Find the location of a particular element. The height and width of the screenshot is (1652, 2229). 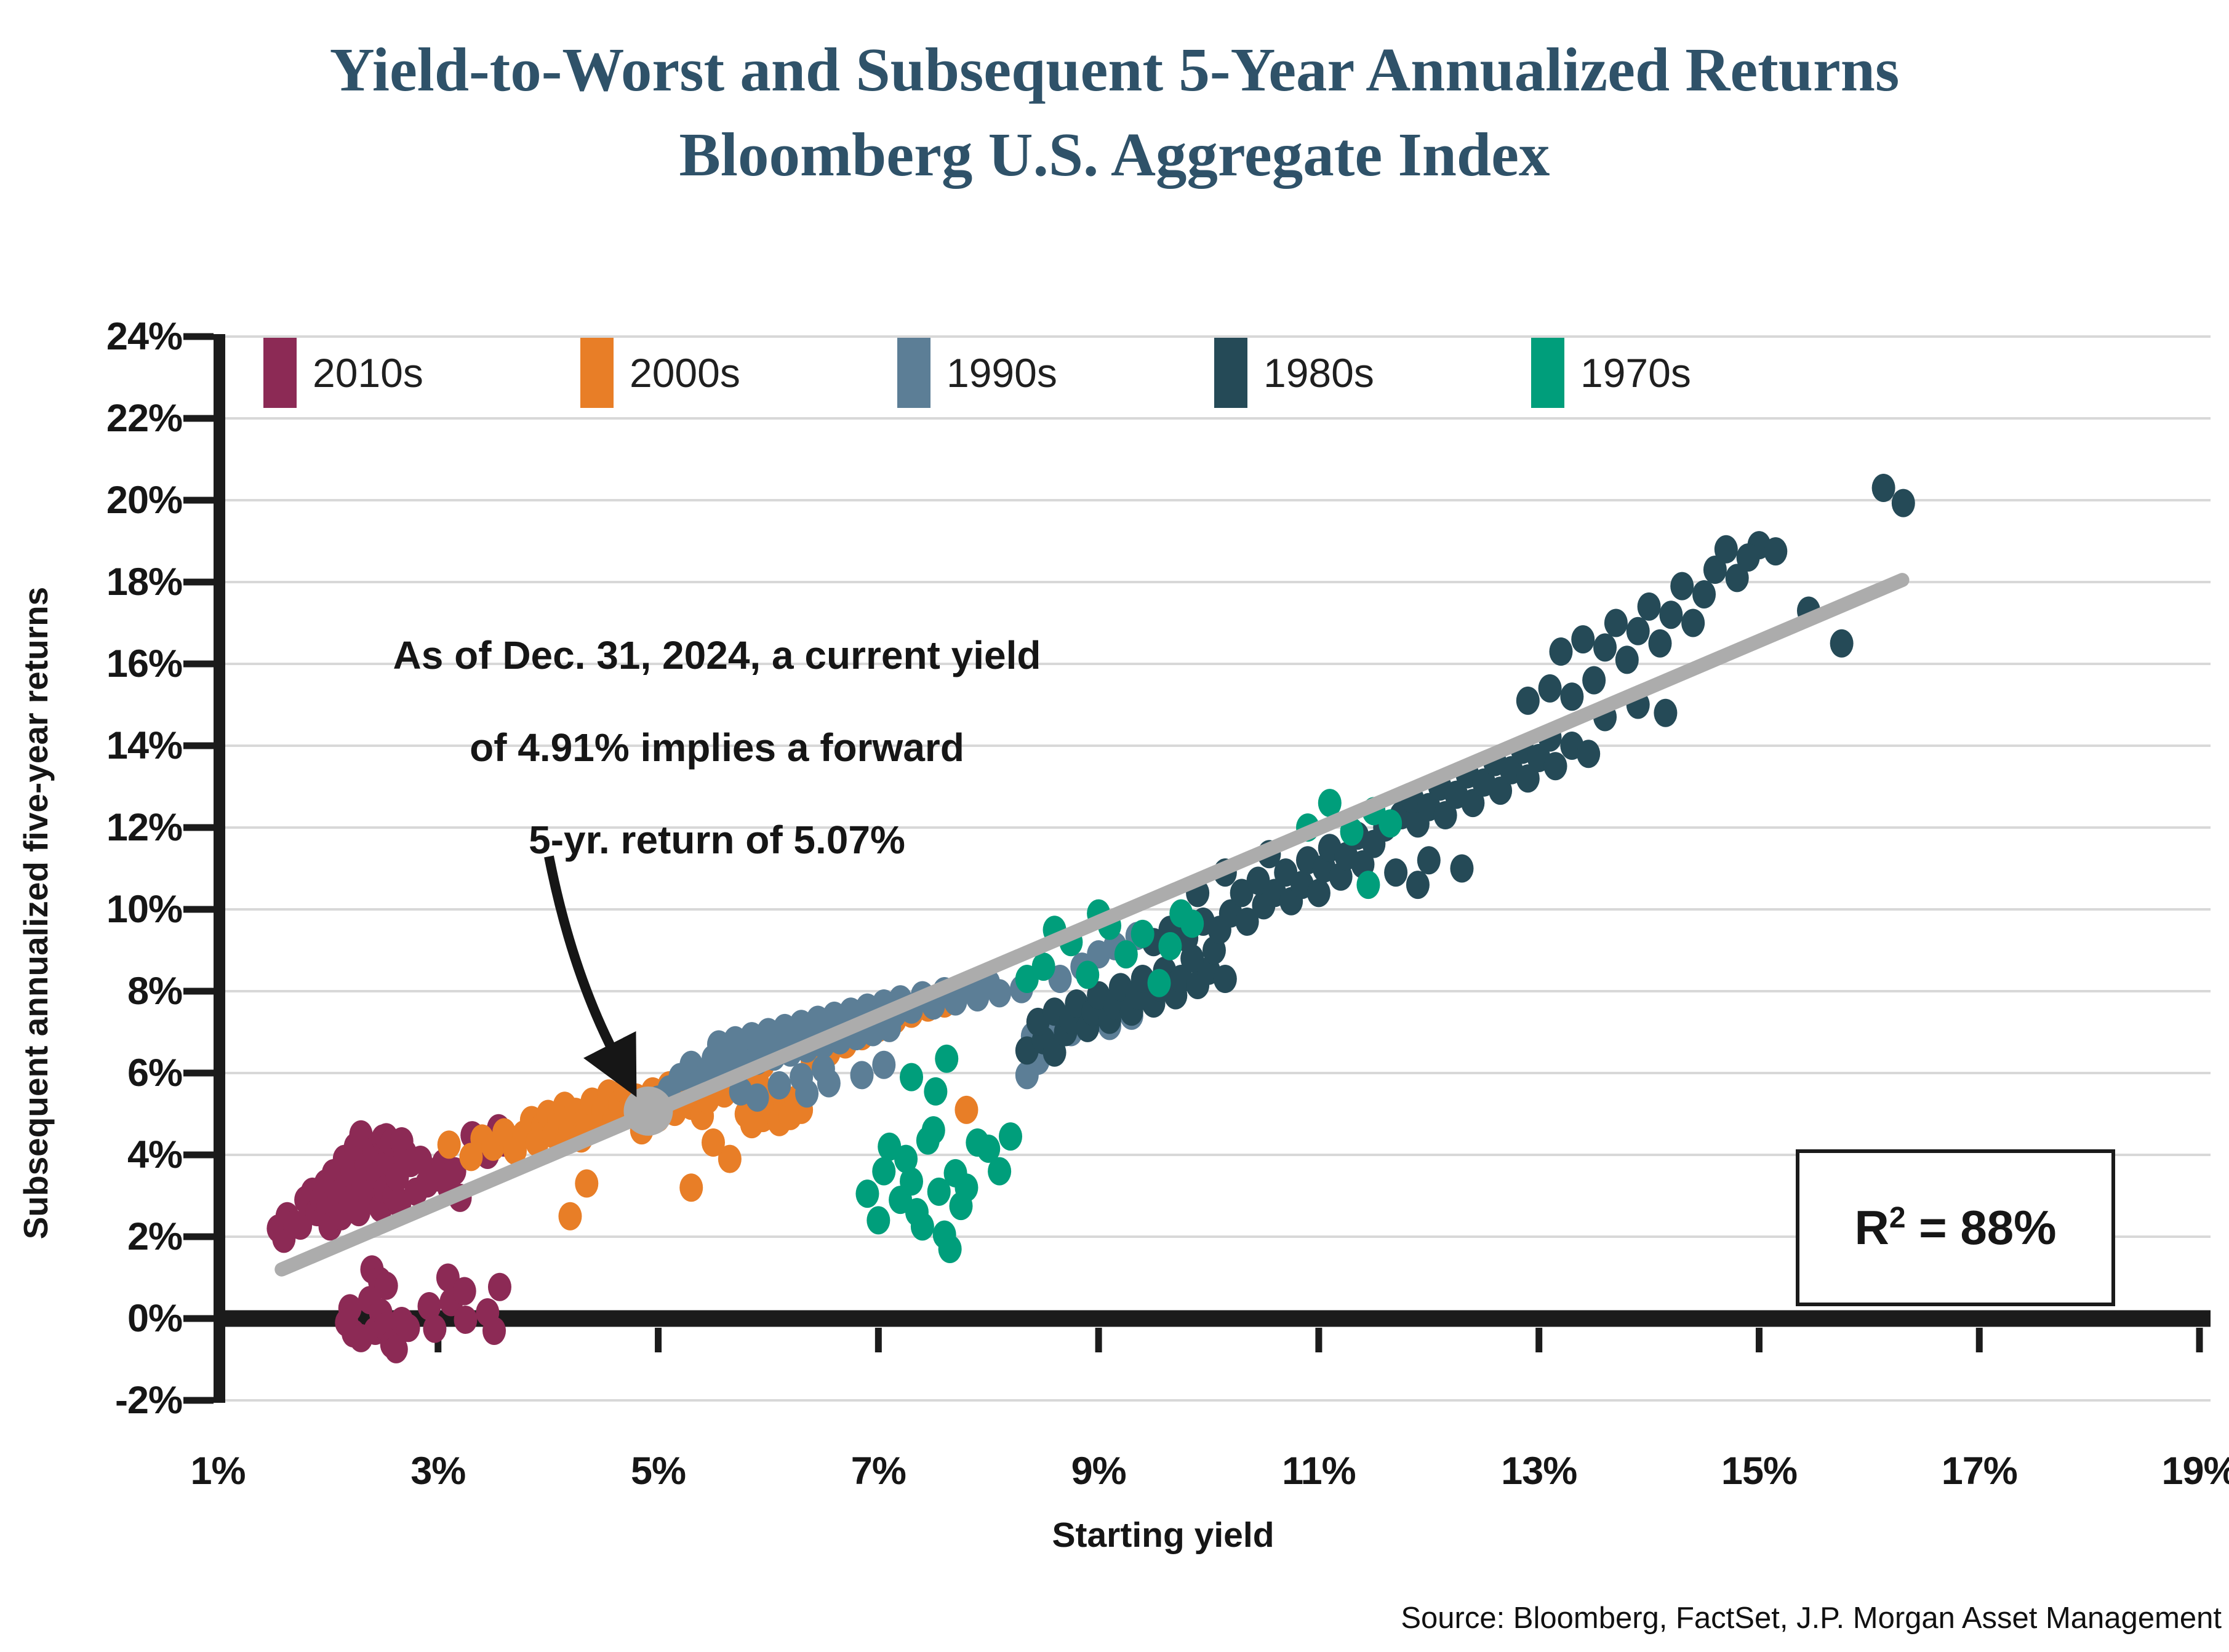

x-tick-label: 19% is located at coordinates (2195, 1471).